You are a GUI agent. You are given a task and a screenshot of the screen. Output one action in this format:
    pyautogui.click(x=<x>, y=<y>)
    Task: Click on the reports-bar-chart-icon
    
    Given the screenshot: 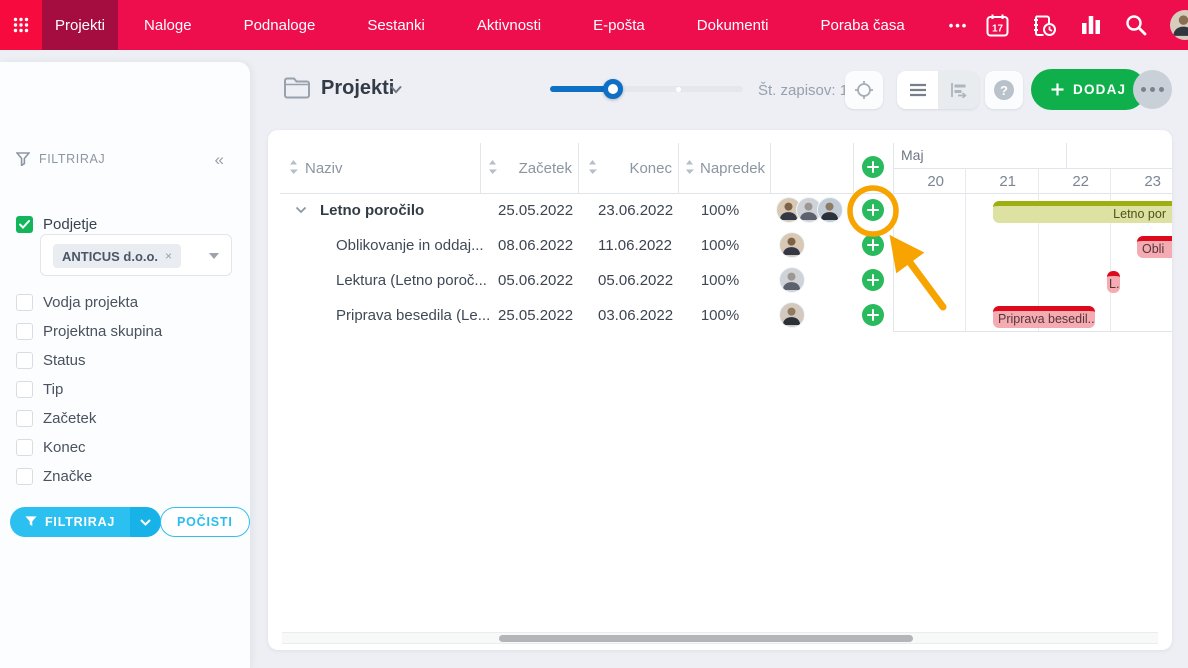 What is the action you would take?
    pyautogui.click(x=1091, y=25)
    